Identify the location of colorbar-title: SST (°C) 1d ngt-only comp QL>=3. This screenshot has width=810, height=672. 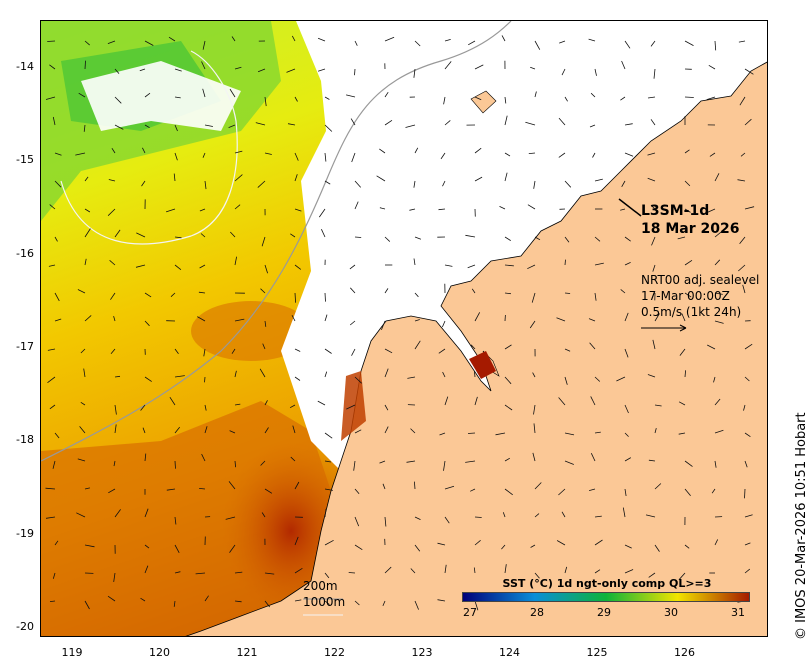
(607, 583).